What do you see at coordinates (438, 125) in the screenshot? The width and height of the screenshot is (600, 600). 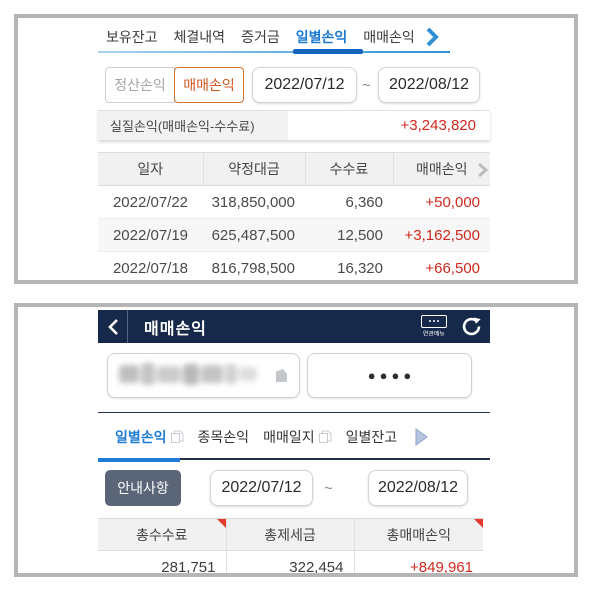 I see `net-profit-value: +3,243,820` at bounding box center [438, 125].